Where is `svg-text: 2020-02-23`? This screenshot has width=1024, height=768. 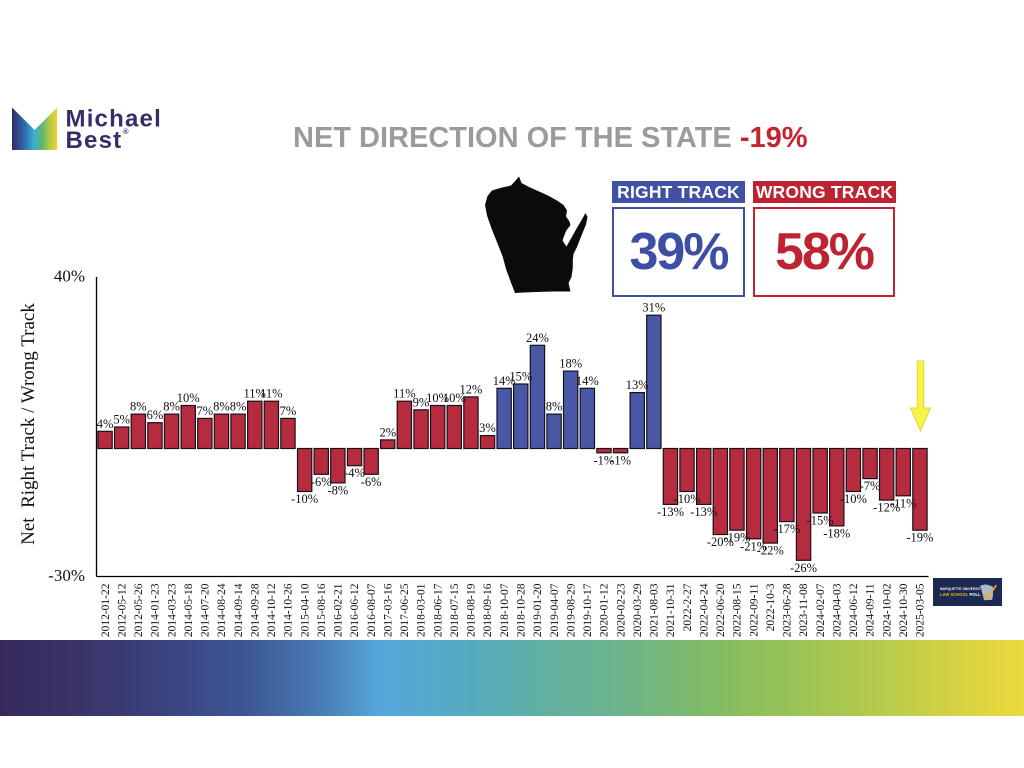 svg-text: 2020-02-23 is located at coordinates (621, 610).